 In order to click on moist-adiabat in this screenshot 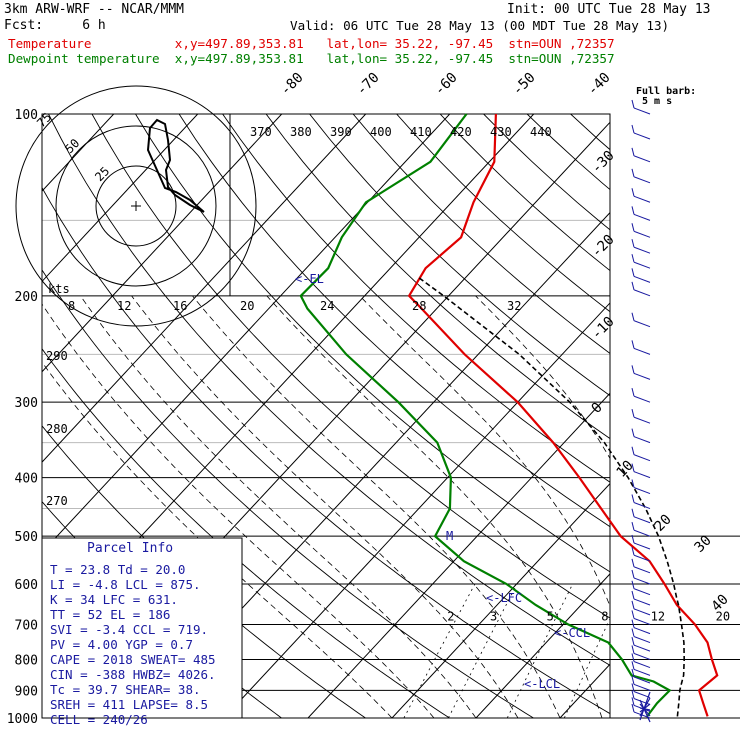, I will do `click(484, 451)`.